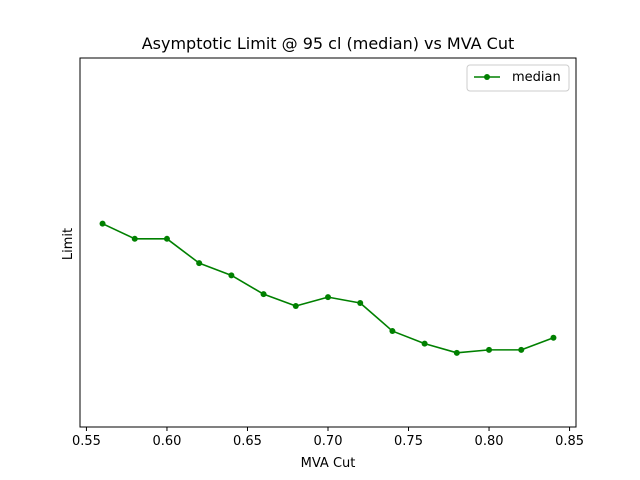  What do you see at coordinates (489, 441) in the screenshot?
I see `x-tick-label: 0.80` at bounding box center [489, 441].